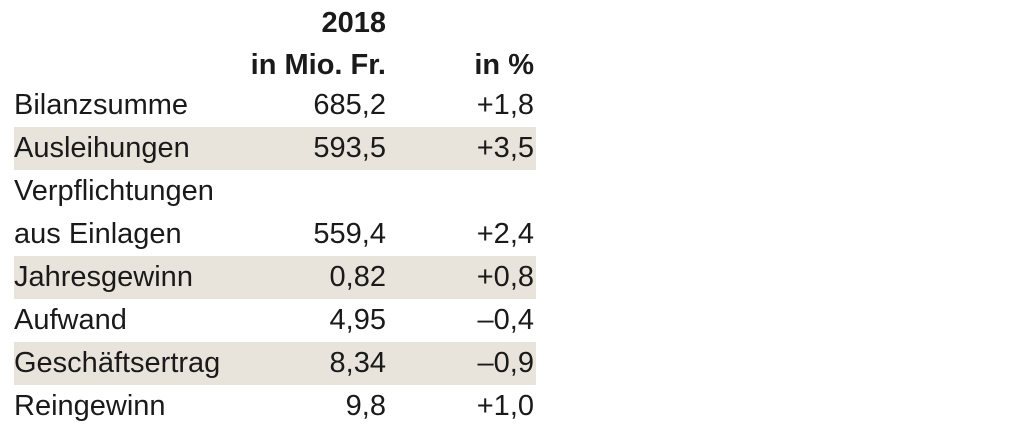 The image size is (1030, 436). Describe the element at coordinates (505, 277) in the screenshot. I see `row-percent: +0,8` at that location.